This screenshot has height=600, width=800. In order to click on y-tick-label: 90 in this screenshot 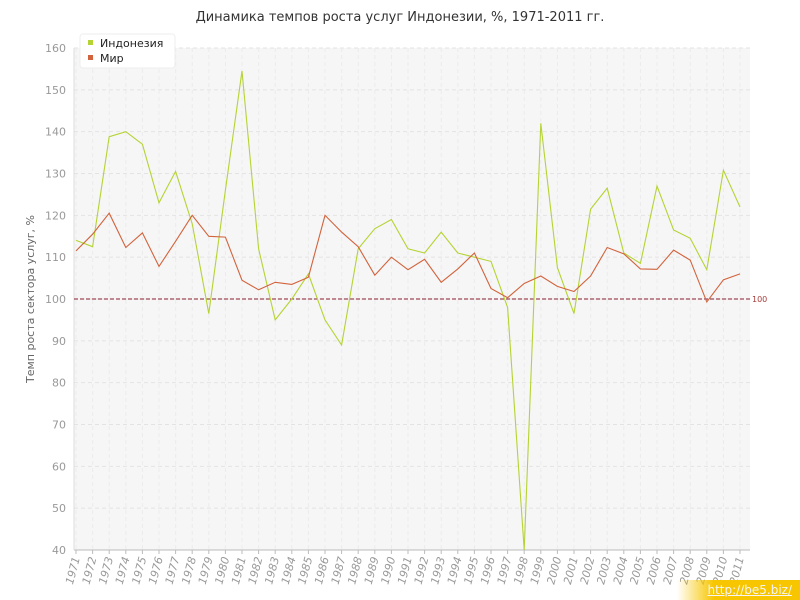, I will do `click(59, 341)`.